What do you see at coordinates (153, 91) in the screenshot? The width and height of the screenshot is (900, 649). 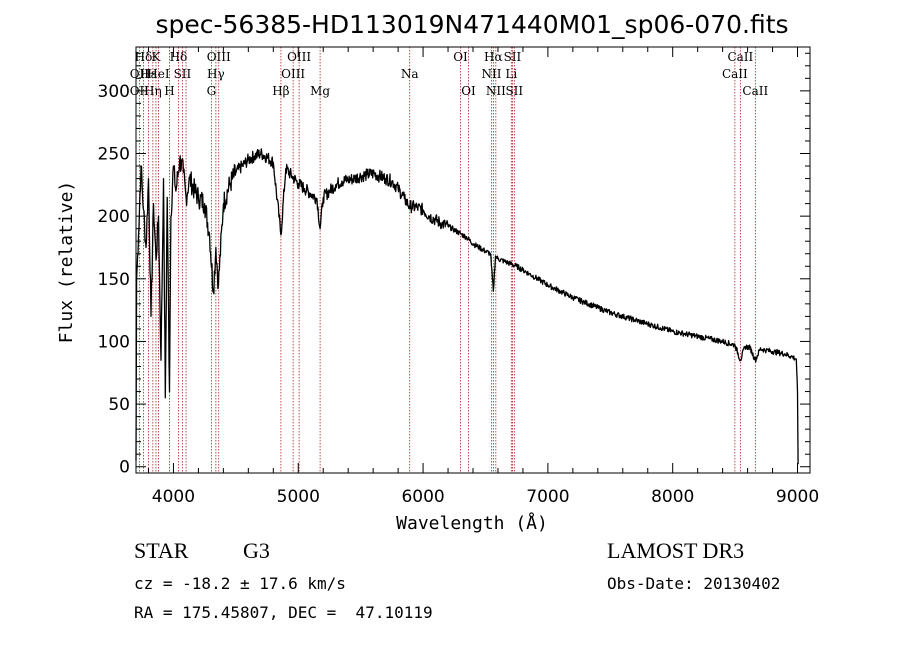 I see `line-label: Hη` at bounding box center [153, 91].